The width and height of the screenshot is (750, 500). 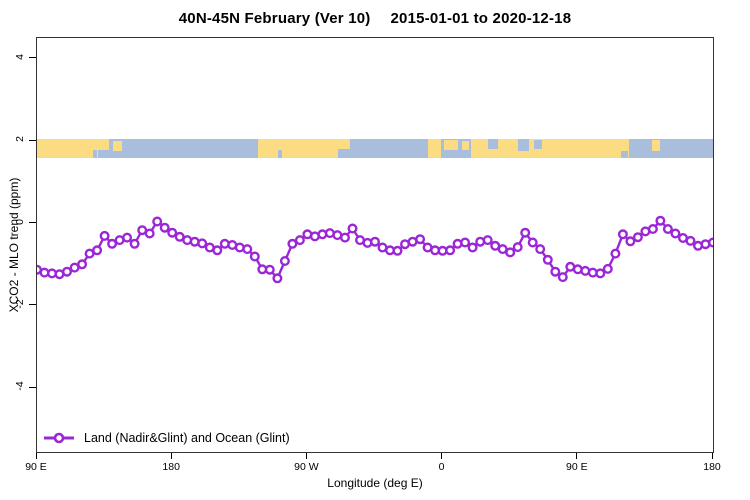 What do you see at coordinates (20, 221) in the screenshot?
I see `y-axis-tick-label: 0` at bounding box center [20, 221].